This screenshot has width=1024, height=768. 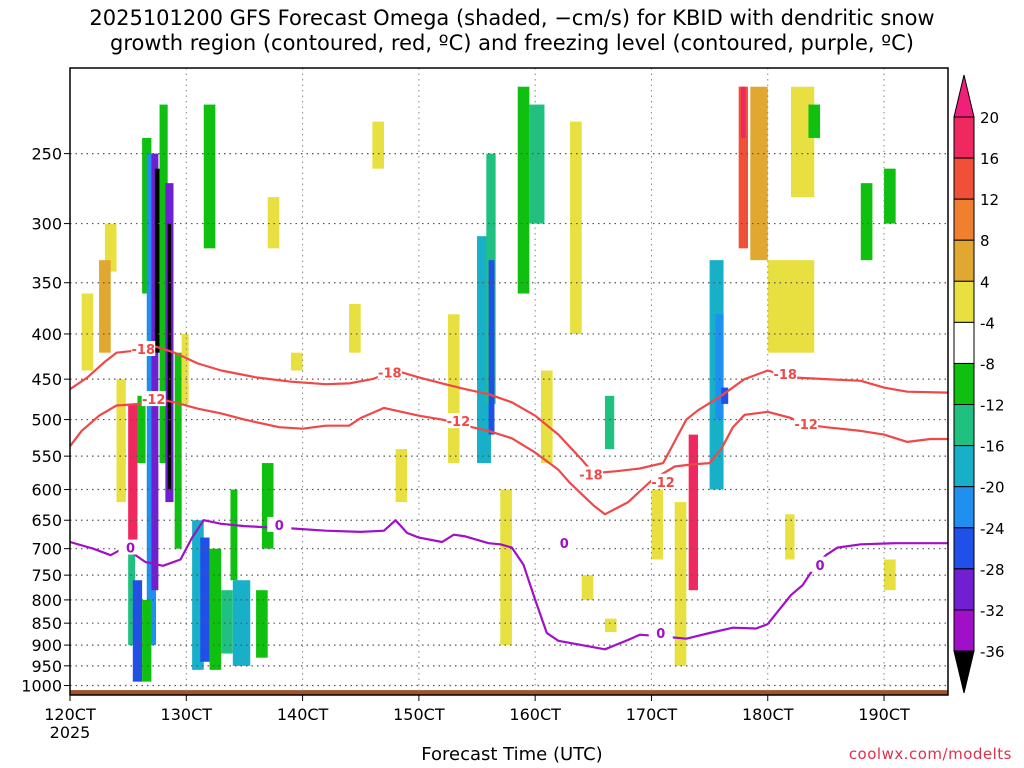 I want to click on y-tick-label: 800, so click(x=46, y=600).